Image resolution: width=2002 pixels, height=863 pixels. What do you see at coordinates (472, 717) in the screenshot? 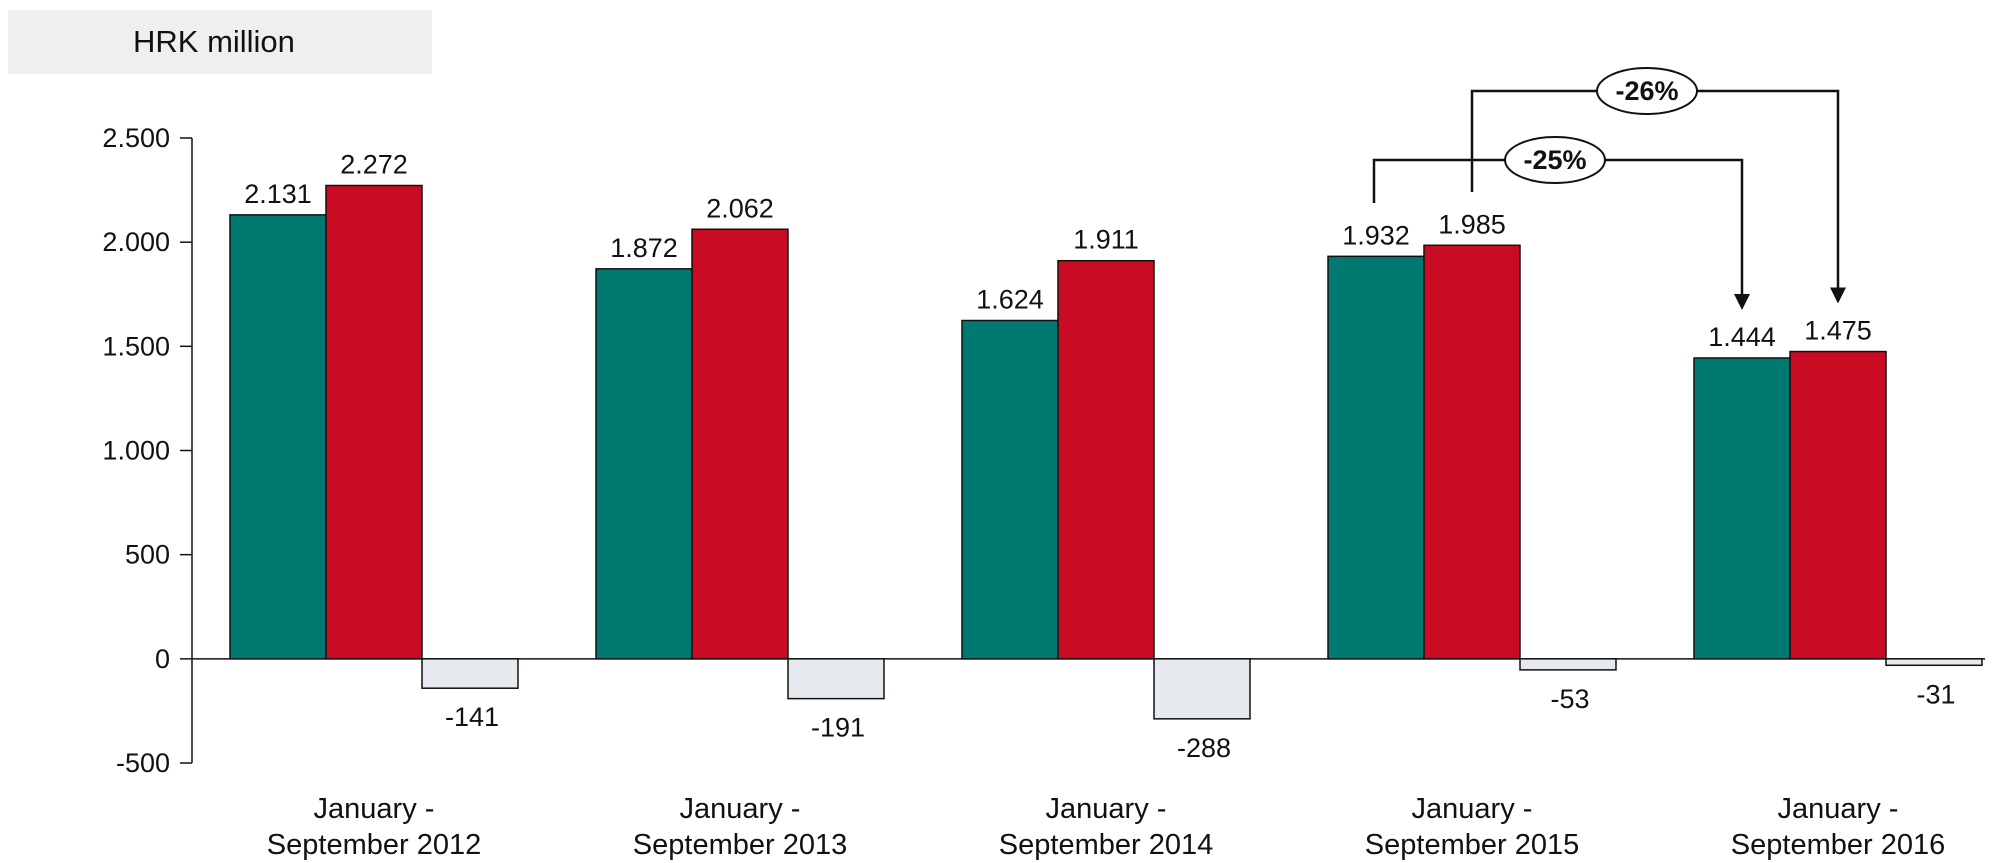
I see `data-label: -141` at bounding box center [472, 717].